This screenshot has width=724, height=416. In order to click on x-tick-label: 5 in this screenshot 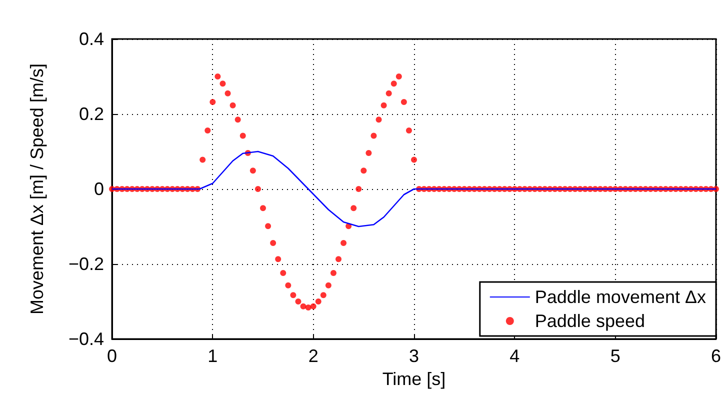, I will do `click(615, 356)`.